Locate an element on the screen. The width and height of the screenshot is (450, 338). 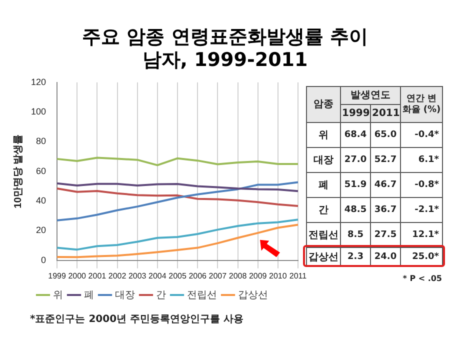
text: 1999 is located at coordinates (355, 113).